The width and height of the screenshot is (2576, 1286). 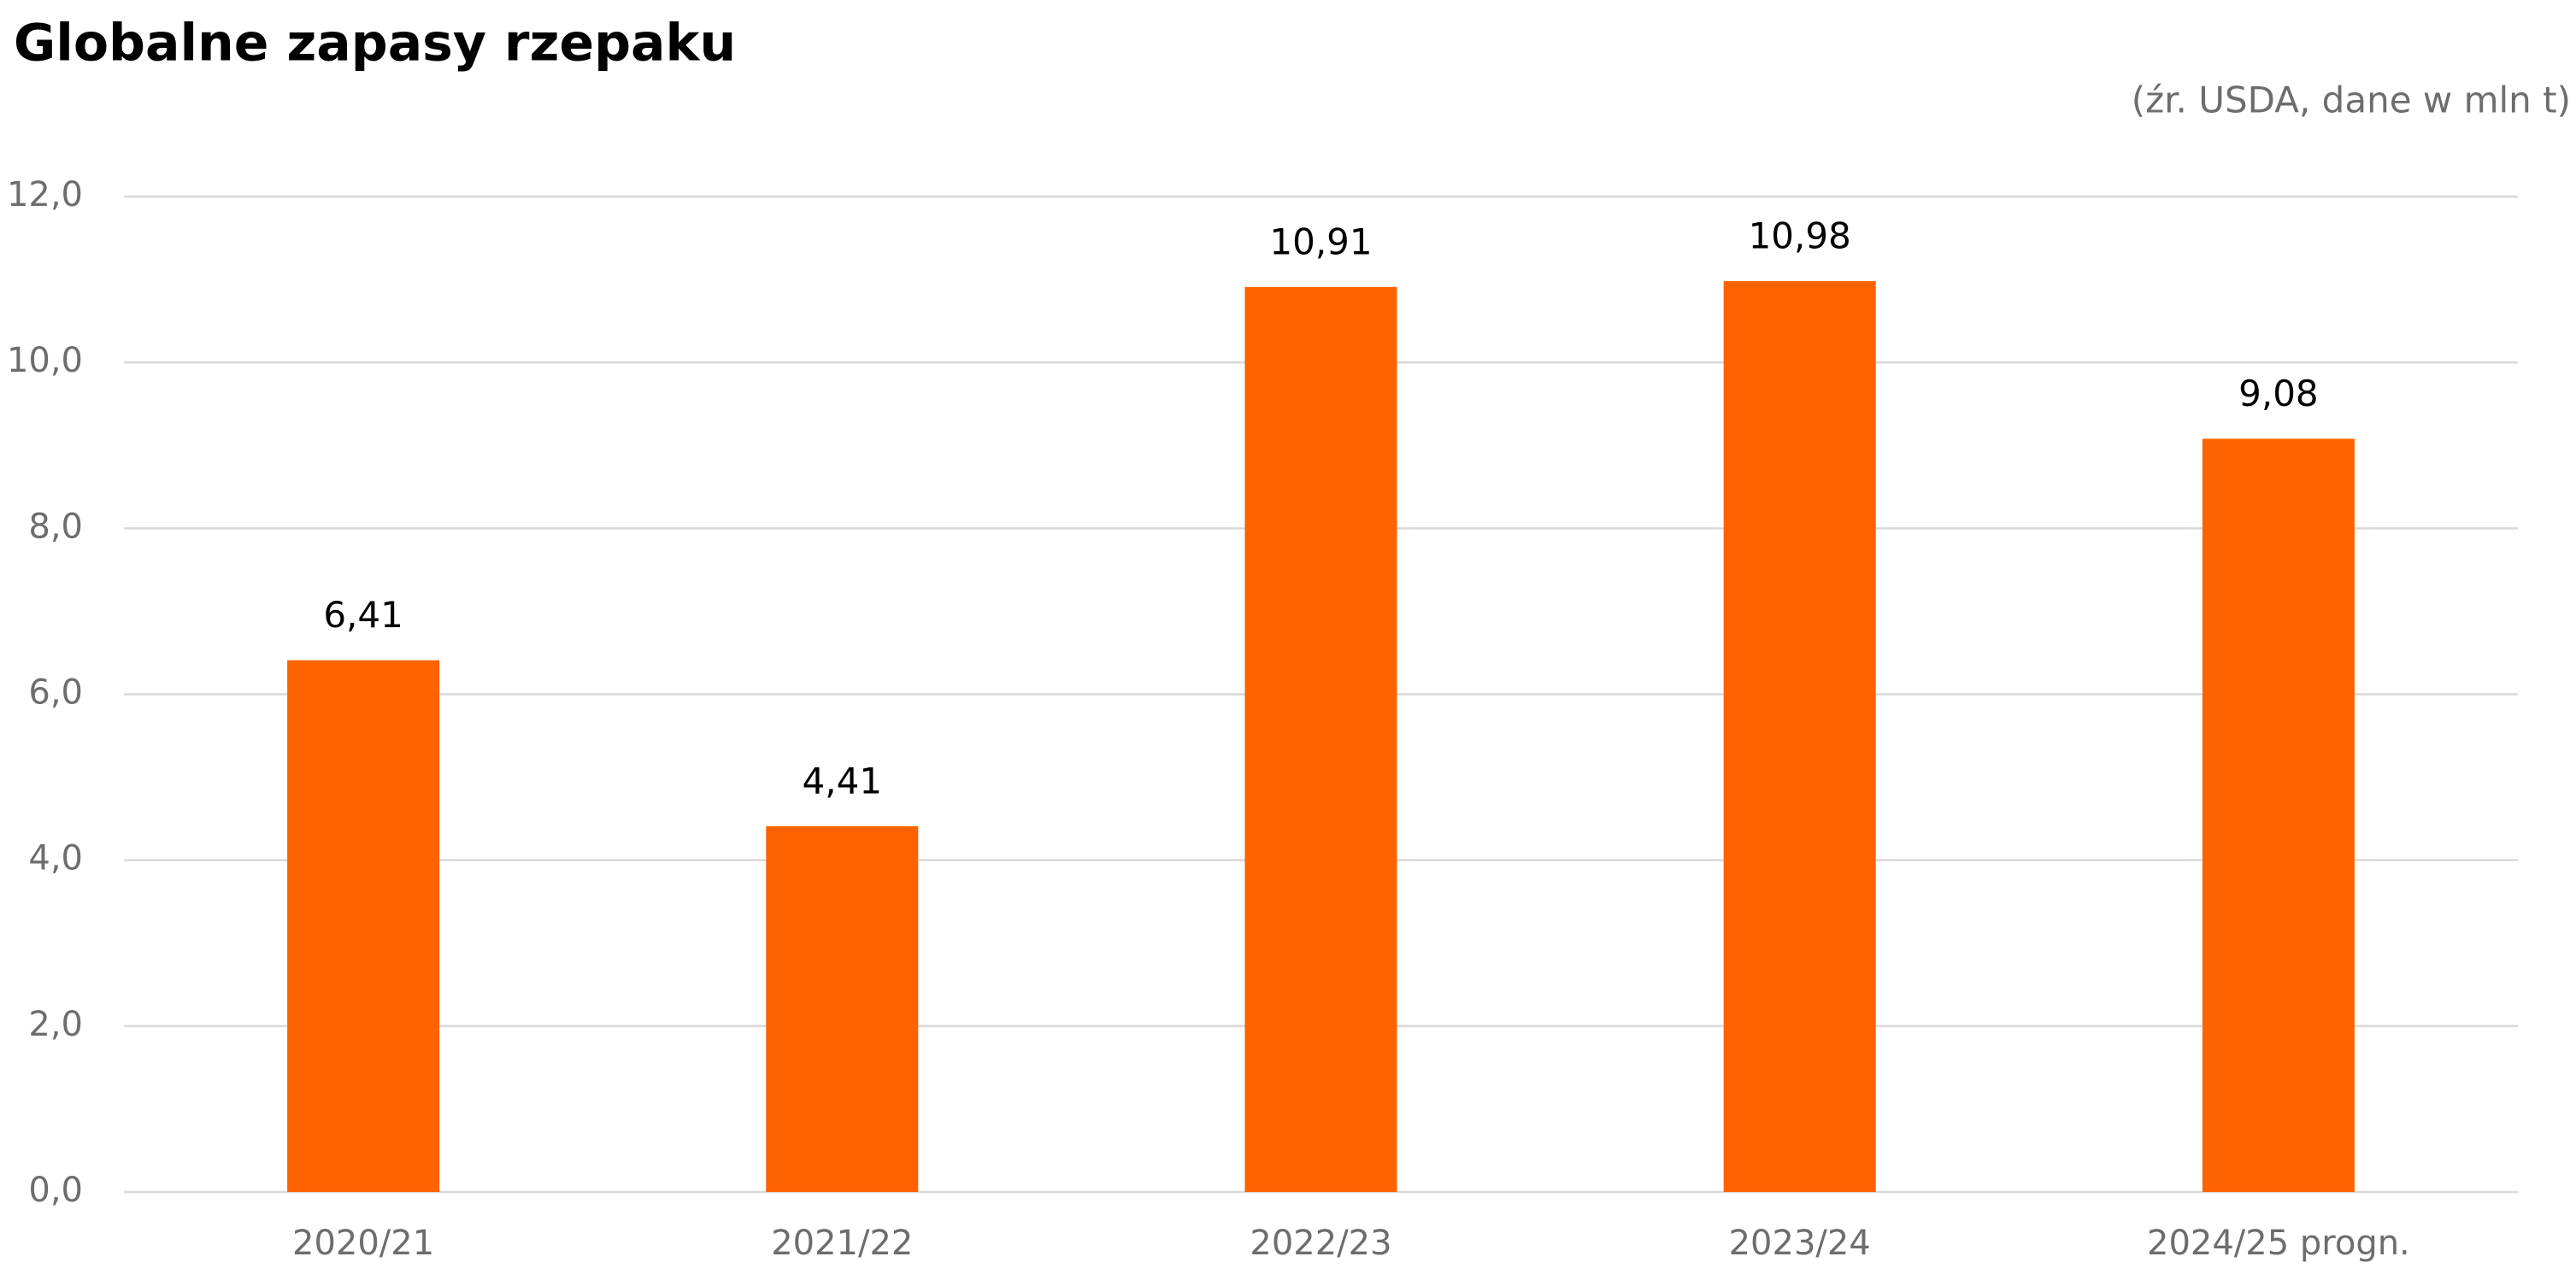 What do you see at coordinates (363, 1243) in the screenshot?
I see `x-tick-label: 2020/21` at bounding box center [363, 1243].